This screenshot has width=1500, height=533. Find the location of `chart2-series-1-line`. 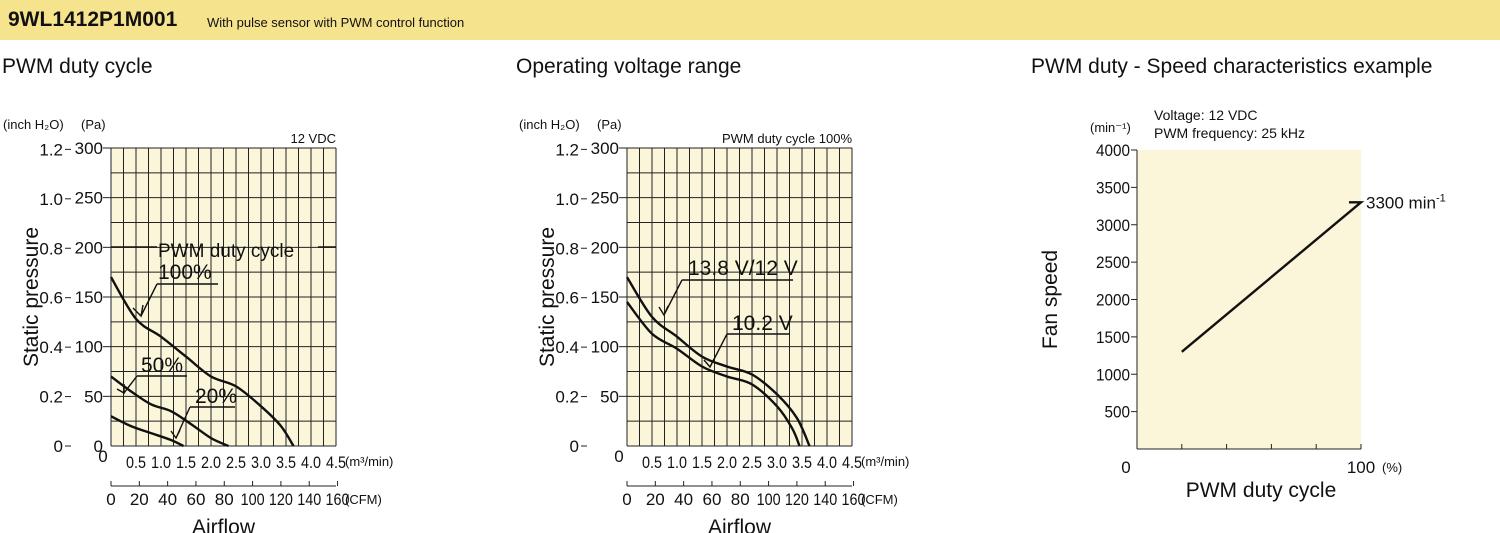

chart2-series-1-line is located at coordinates (718, 361).